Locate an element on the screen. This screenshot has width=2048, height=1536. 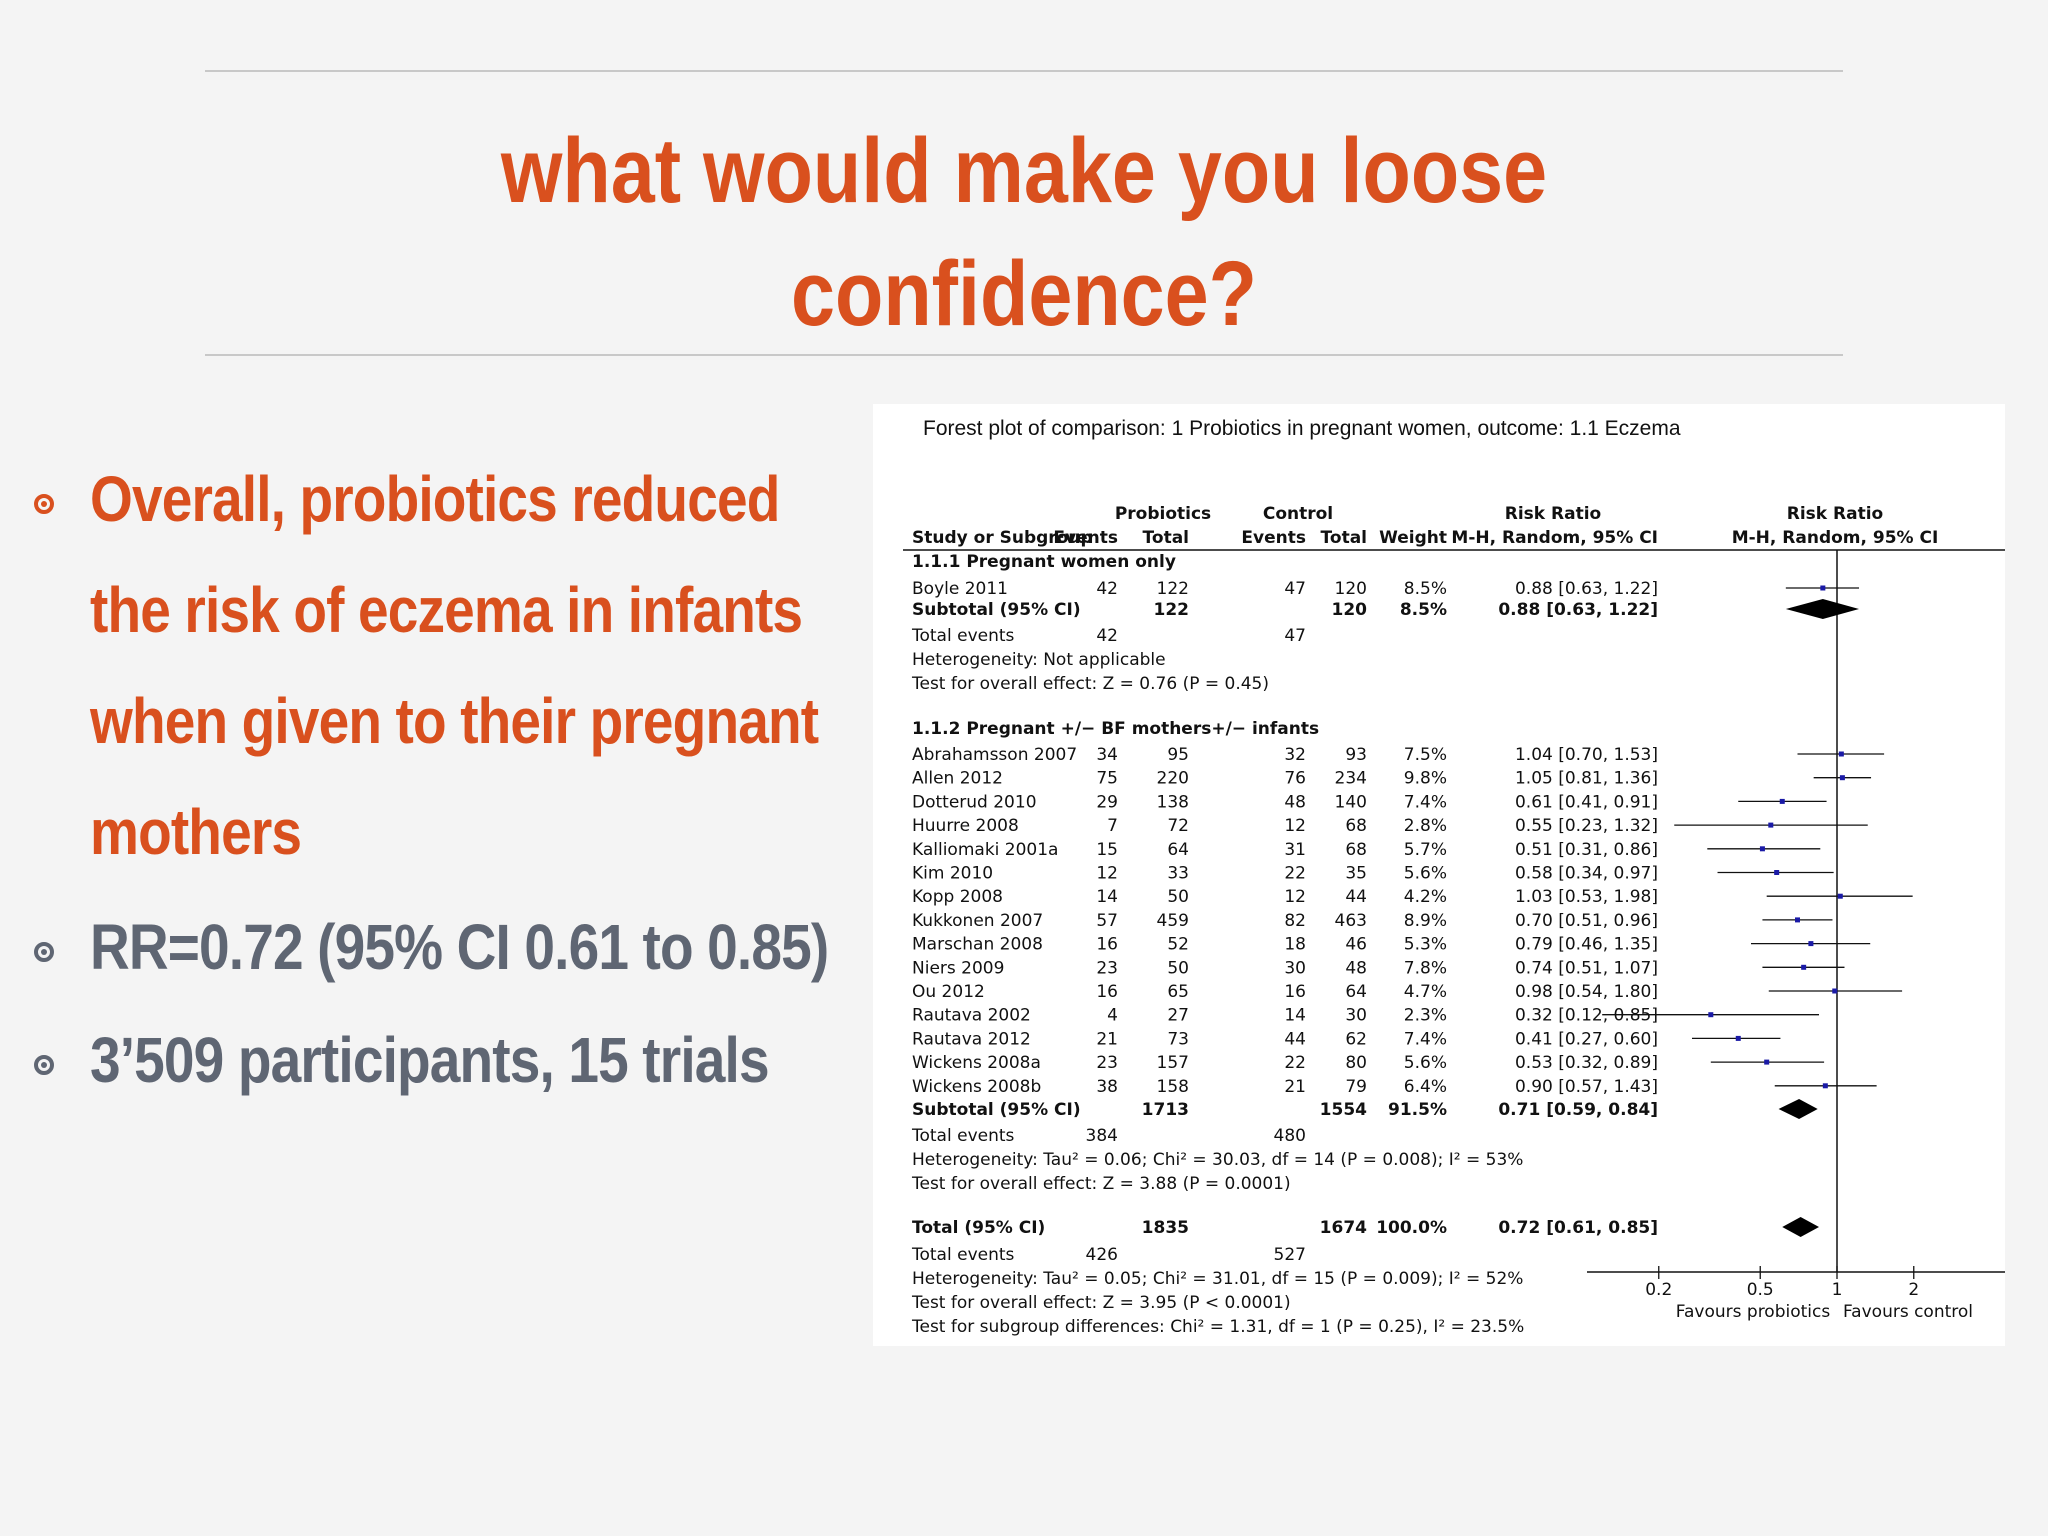
study-name: Kopp 2008 is located at coordinates (957, 897).